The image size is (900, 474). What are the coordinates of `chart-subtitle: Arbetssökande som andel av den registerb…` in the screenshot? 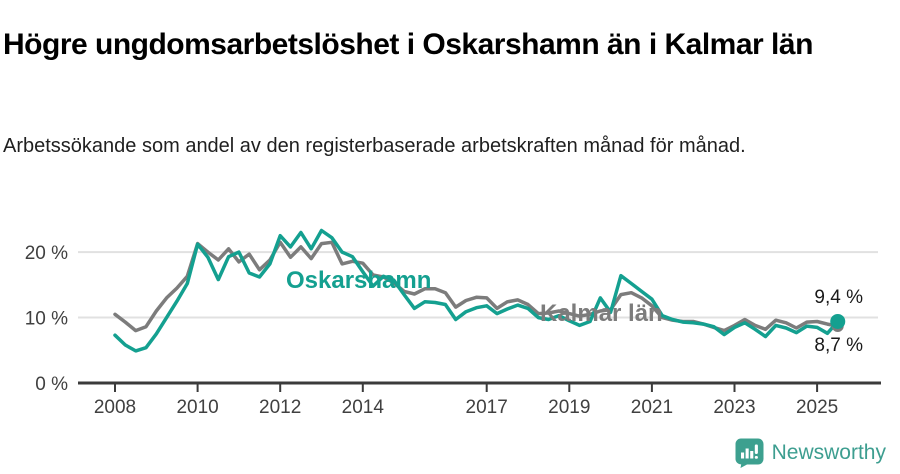 It's located at (374, 146).